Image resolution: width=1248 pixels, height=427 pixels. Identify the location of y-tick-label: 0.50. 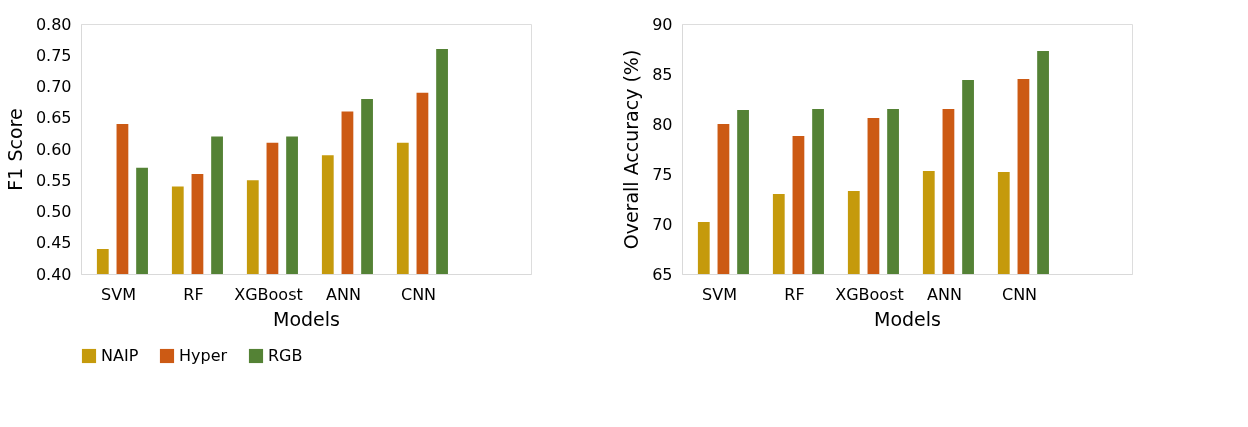
(53, 211).